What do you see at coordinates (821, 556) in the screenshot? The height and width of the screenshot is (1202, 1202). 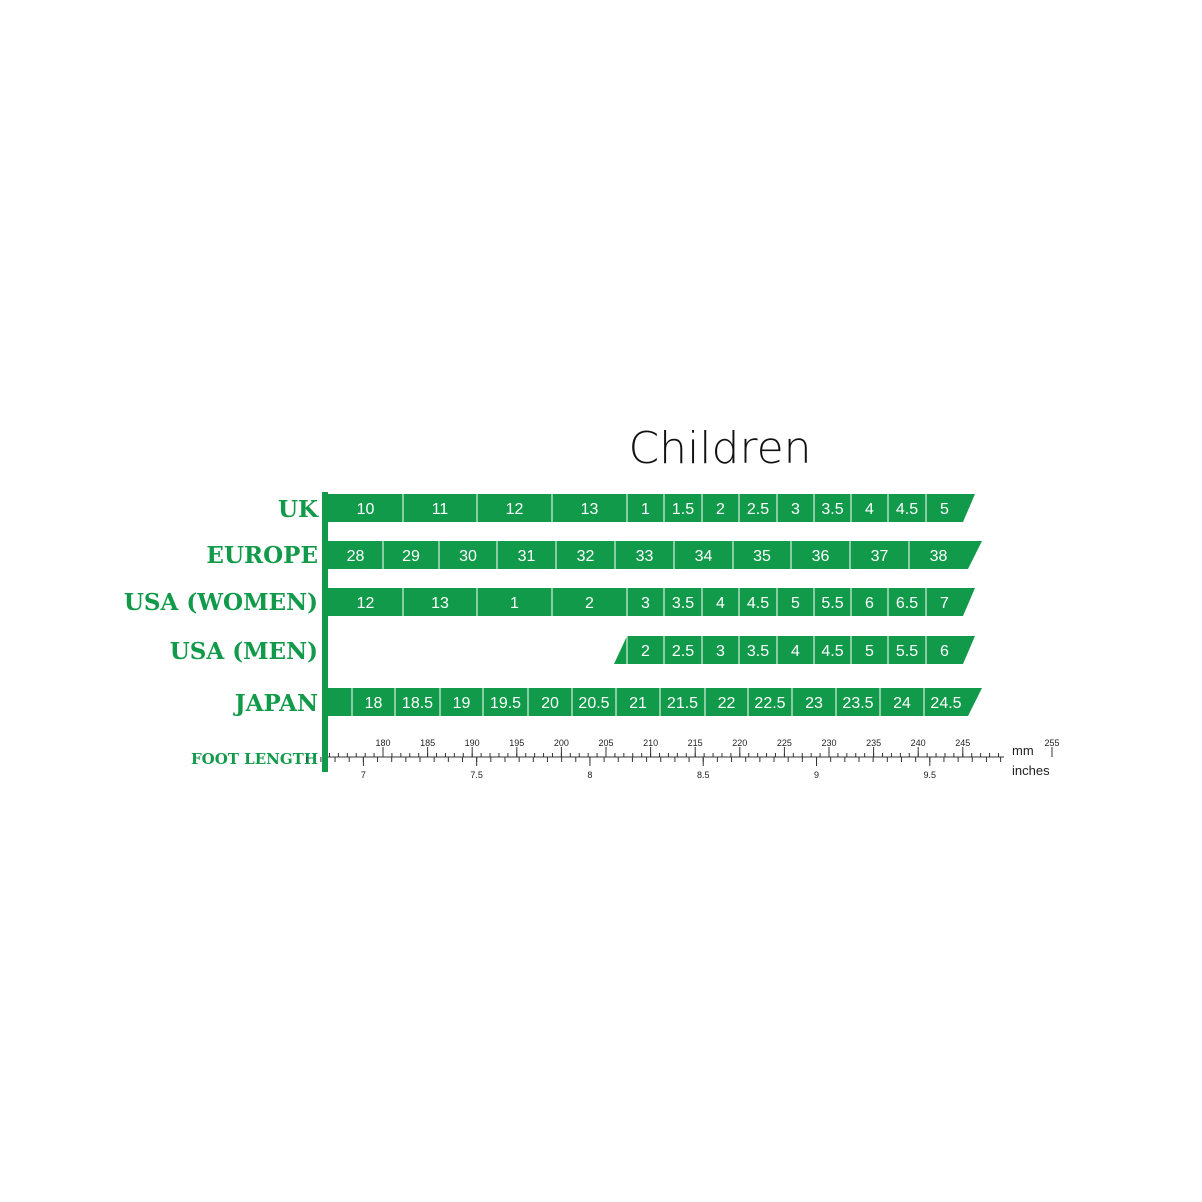 I see `size-cell: 36` at bounding box center [821, 556].